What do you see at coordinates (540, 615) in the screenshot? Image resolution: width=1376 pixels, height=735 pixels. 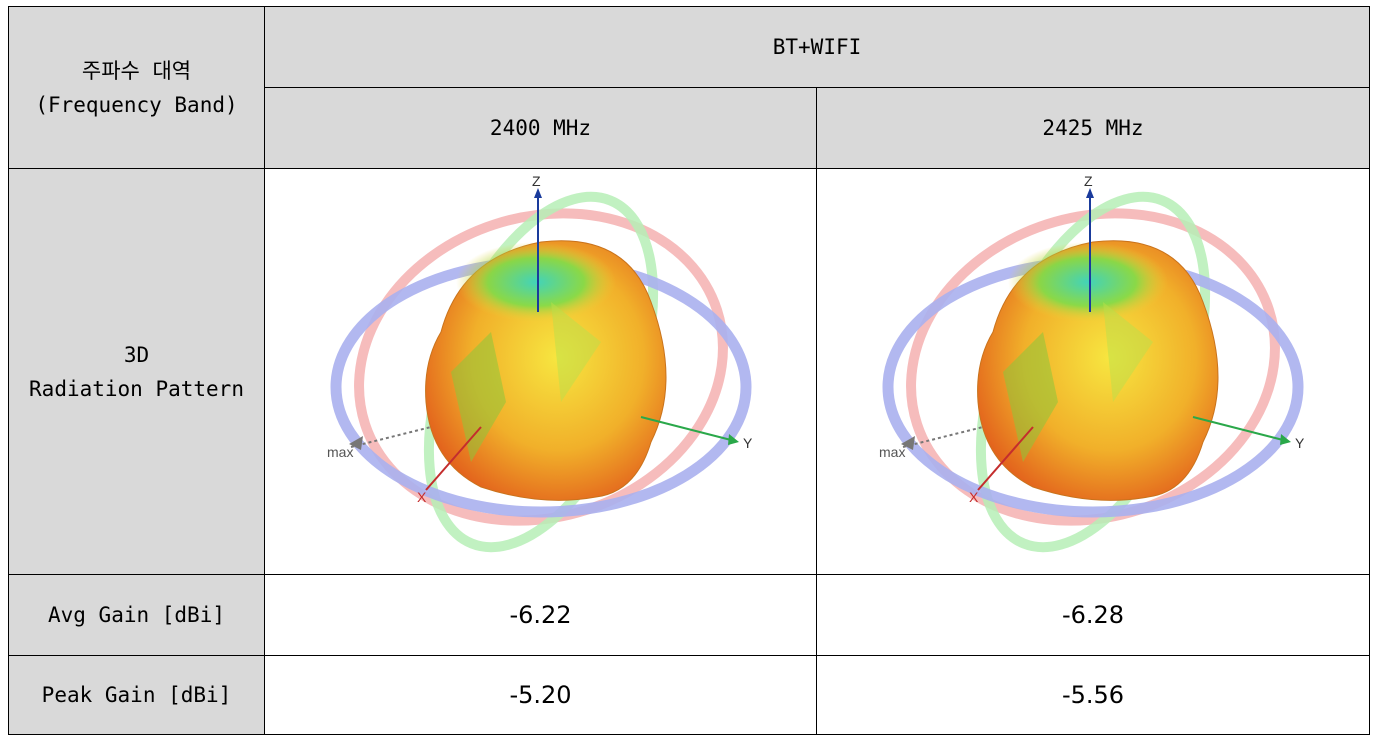 I see `avg-gain-2400: -6.22` at bounding box center [540, 615].